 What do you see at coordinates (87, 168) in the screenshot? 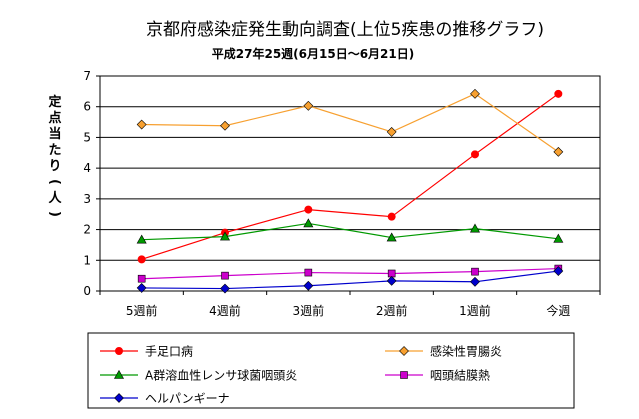
I see `y-tick-label: 4` at bounding box center [87, 168].